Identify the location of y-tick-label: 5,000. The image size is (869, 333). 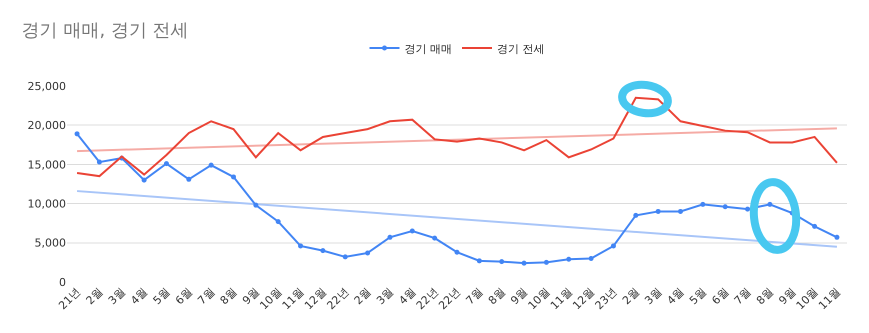
(50, 243).